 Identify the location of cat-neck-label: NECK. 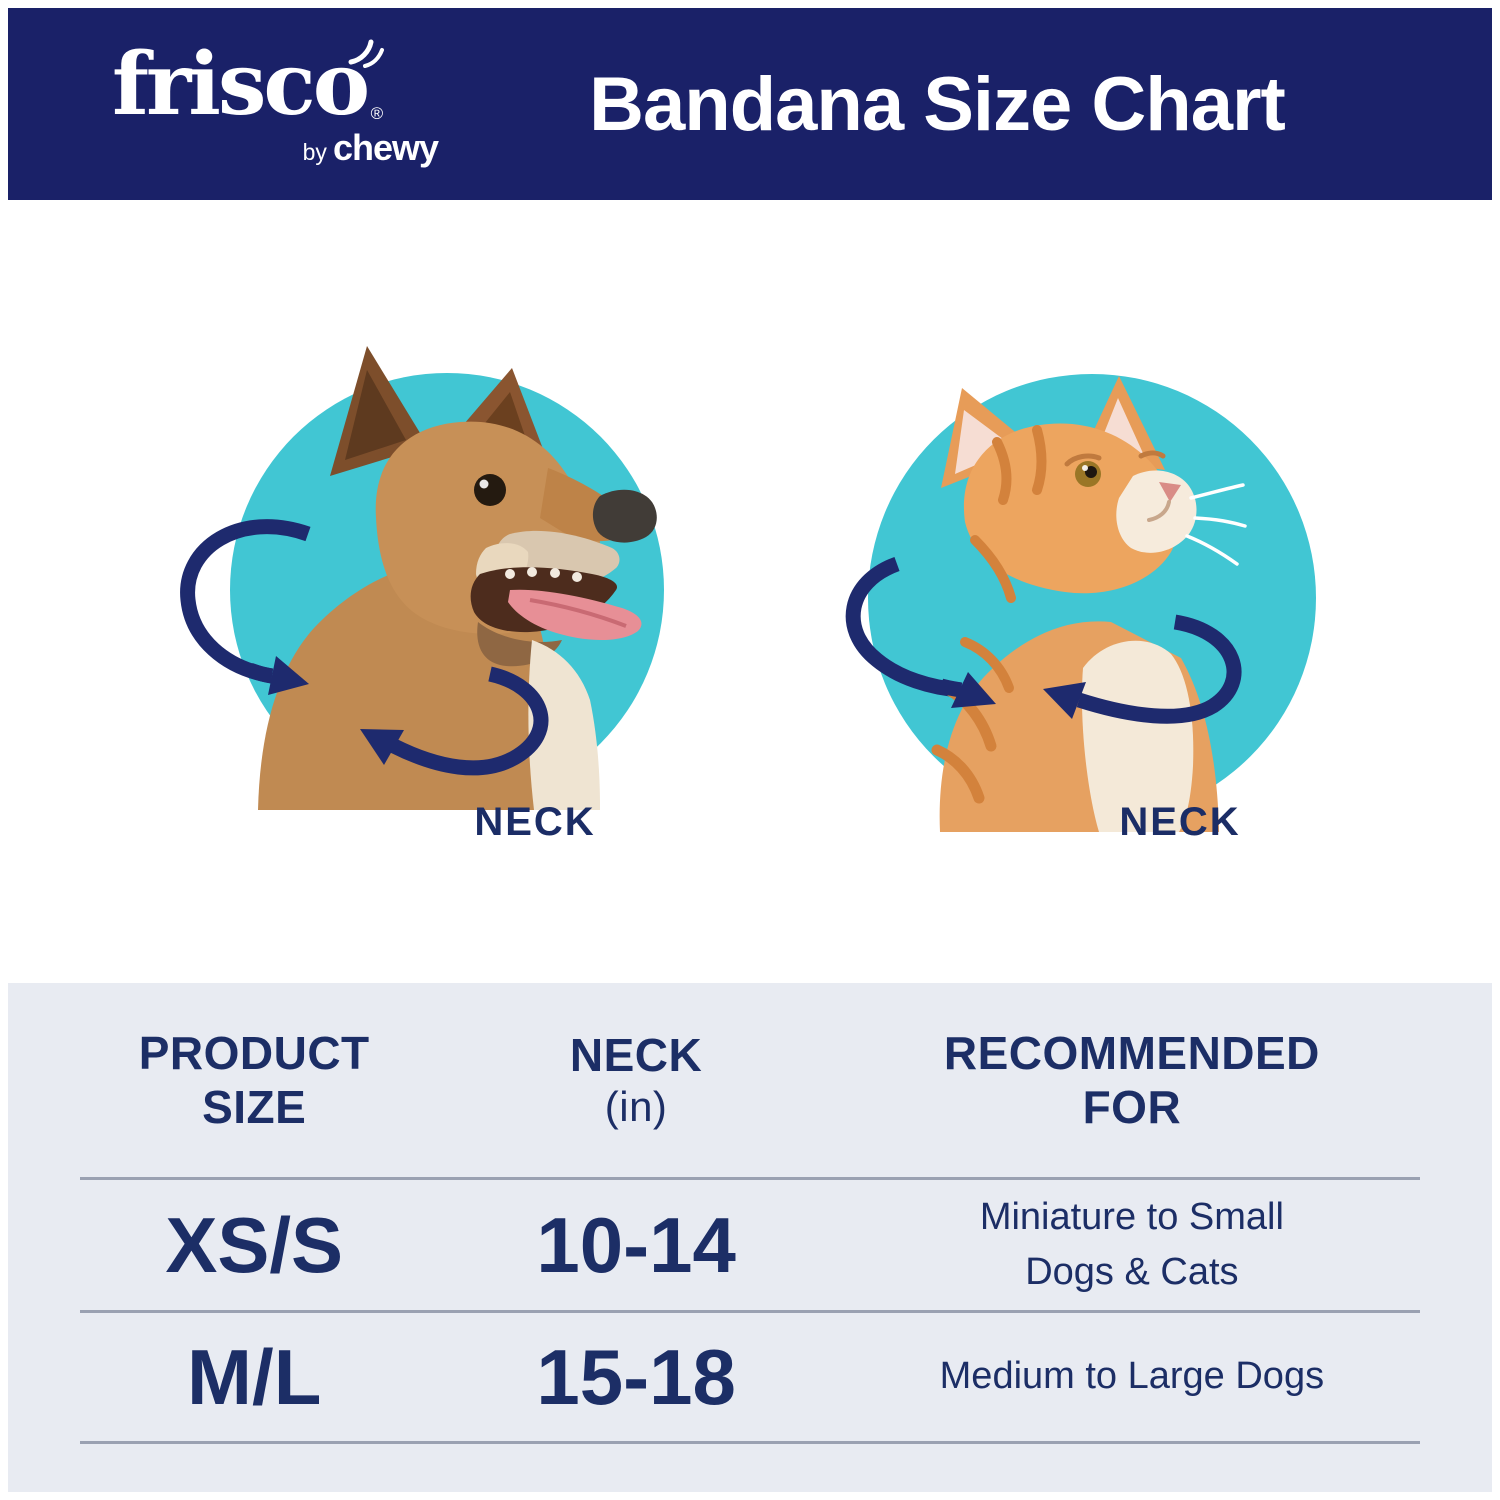
(1180, 822).